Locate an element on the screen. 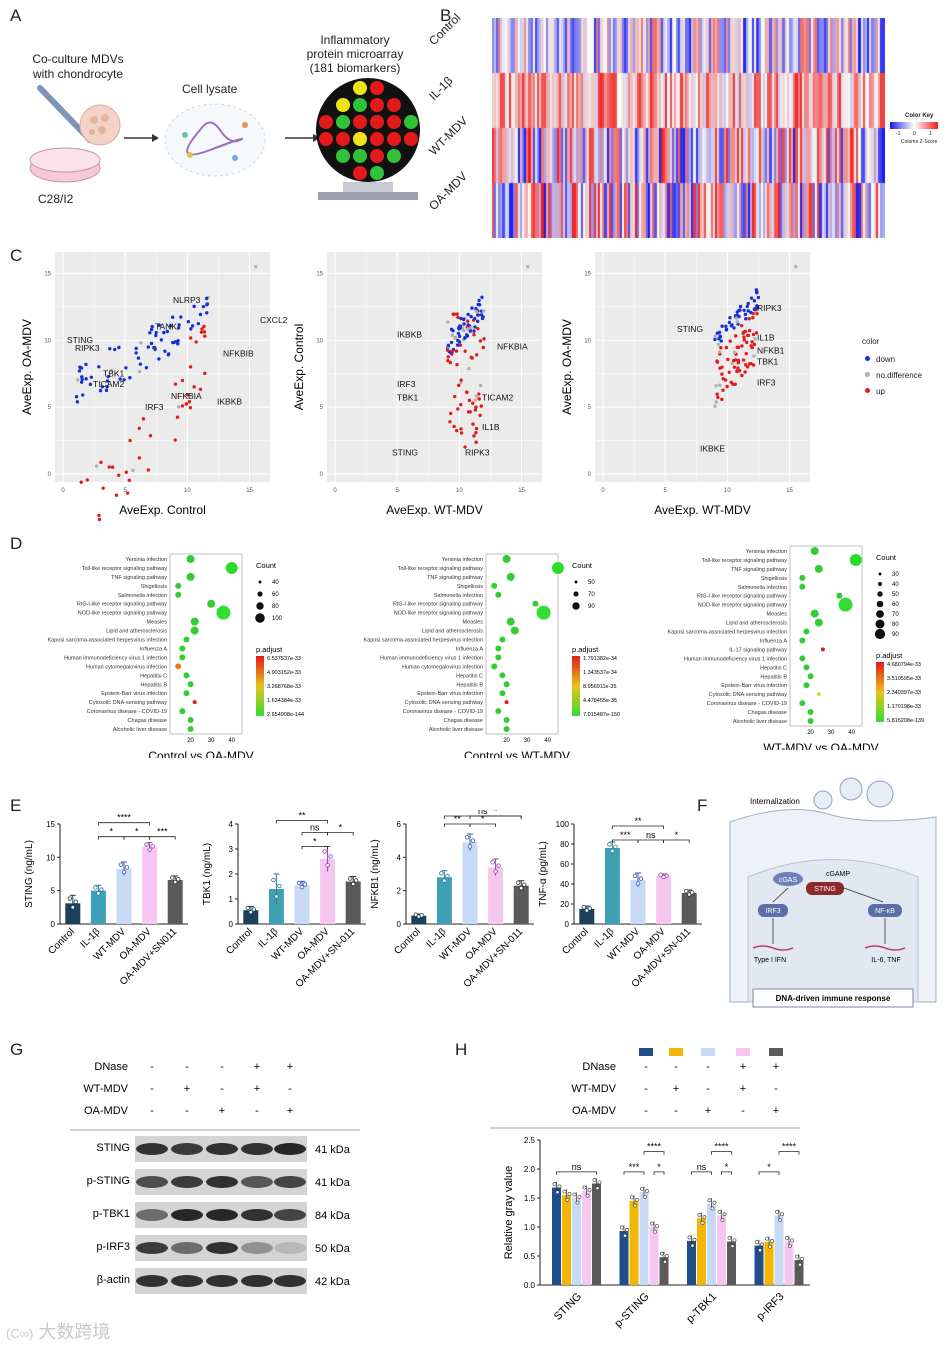  significance-label: *** is located at coordinates (625, 835).